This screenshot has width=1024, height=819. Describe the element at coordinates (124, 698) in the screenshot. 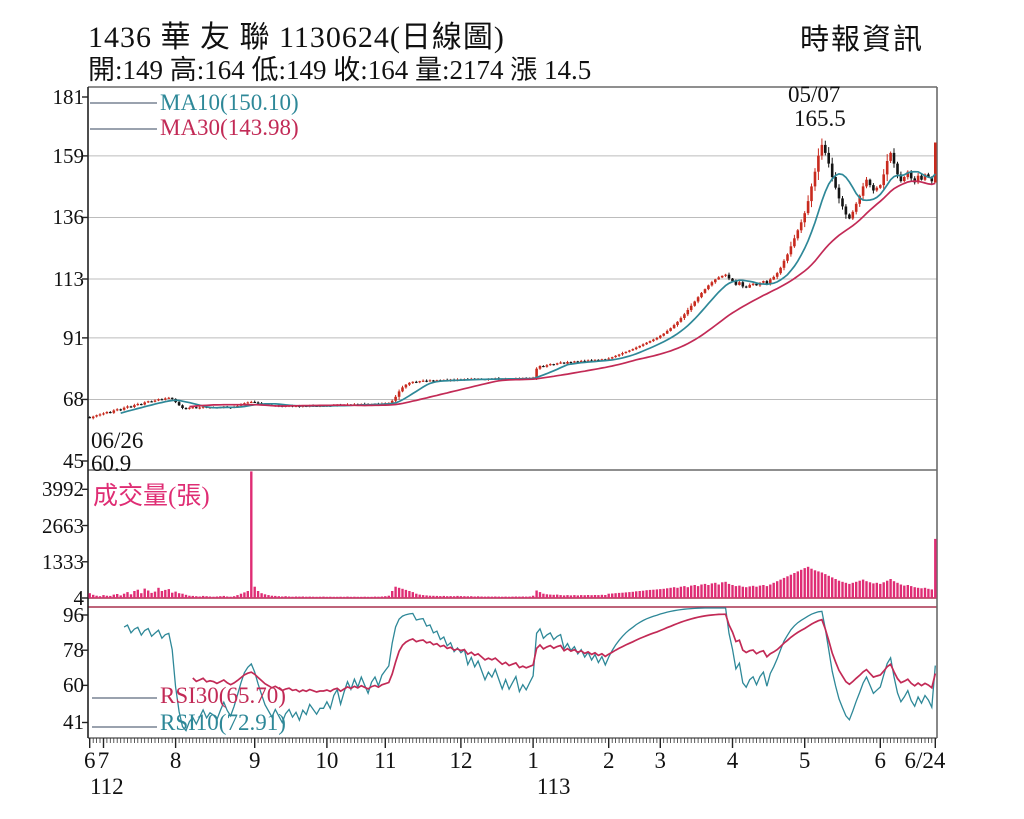

I see `rsi30-legend-line` at that location.